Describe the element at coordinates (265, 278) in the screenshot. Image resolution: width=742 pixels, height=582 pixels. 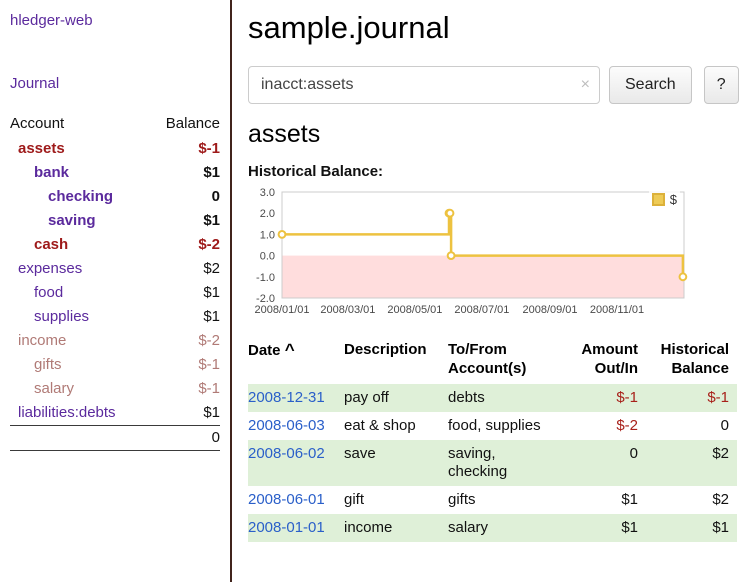
I see `svg-text: -1.0` at that location.